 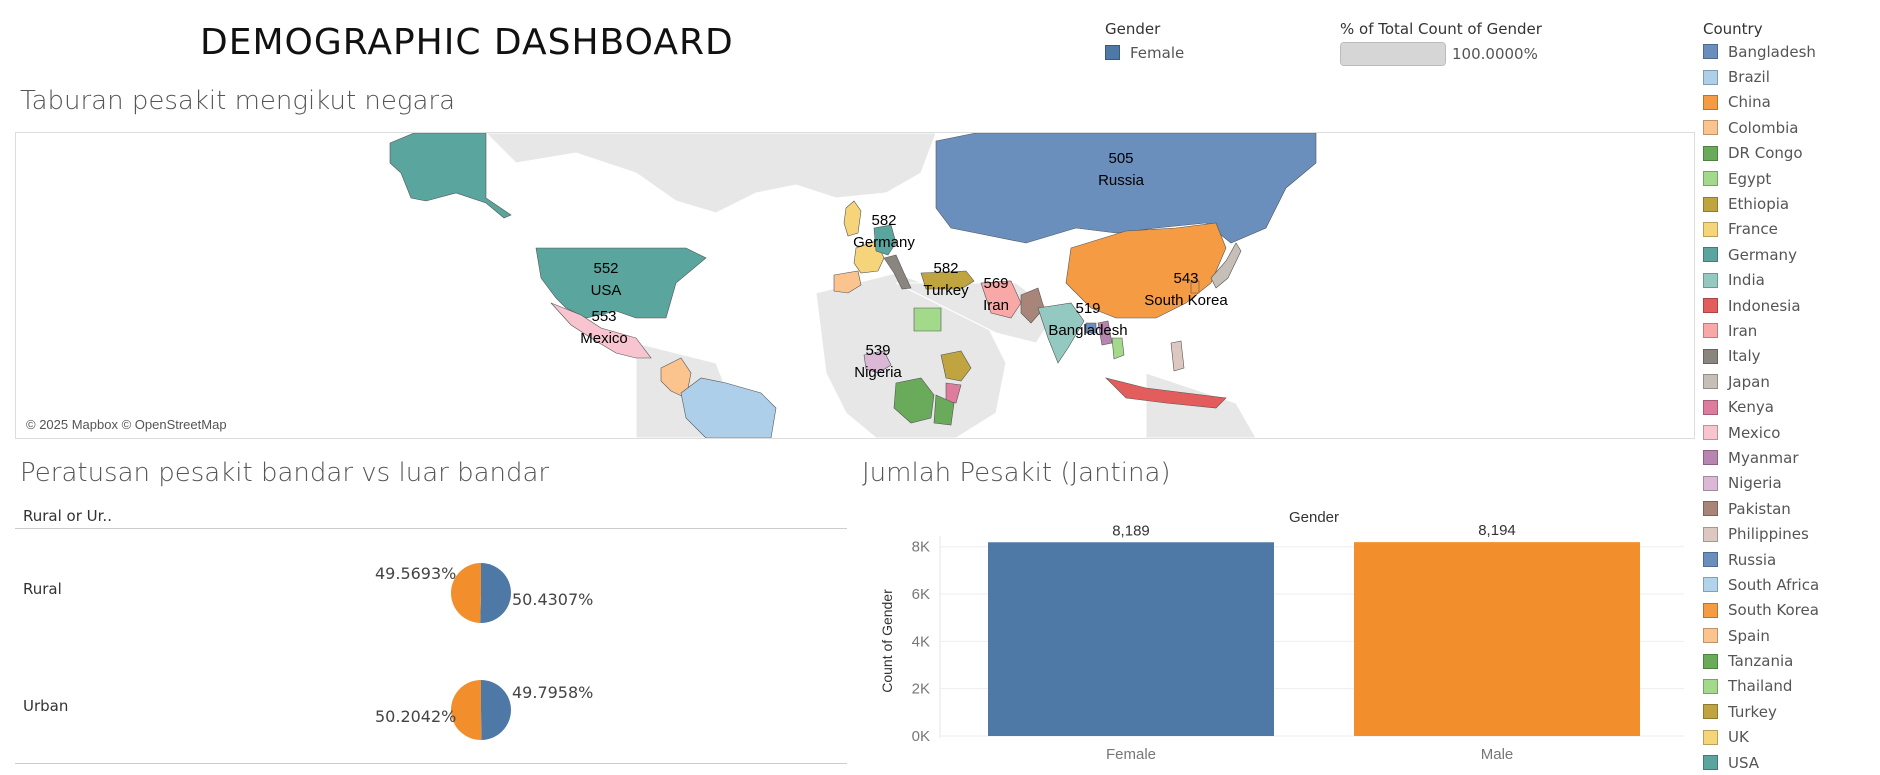 I want to click on country-legend-item: Philippines, so click(x=1761, y=533).